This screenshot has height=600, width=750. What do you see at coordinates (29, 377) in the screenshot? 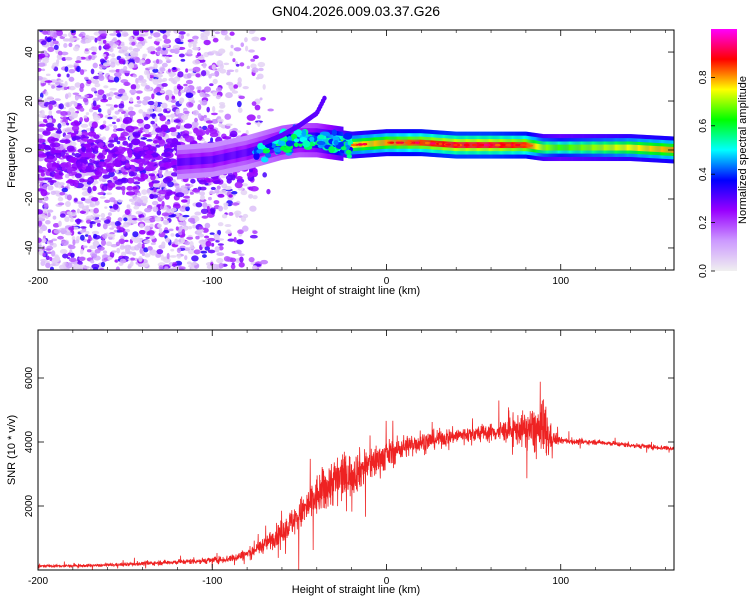
I see `snr-y-tick-label: 6000` at bounding box center [29, 377].